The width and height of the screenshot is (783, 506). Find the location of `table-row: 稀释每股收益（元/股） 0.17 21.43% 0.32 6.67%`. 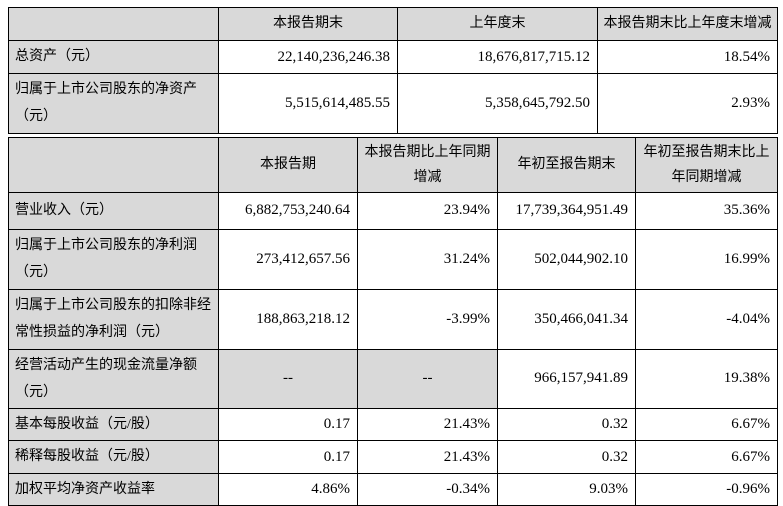

table-row: 稀释每股收益（元/股） 0.17 21.43% 0.32 6.67% is located at coordinates (393, 457).